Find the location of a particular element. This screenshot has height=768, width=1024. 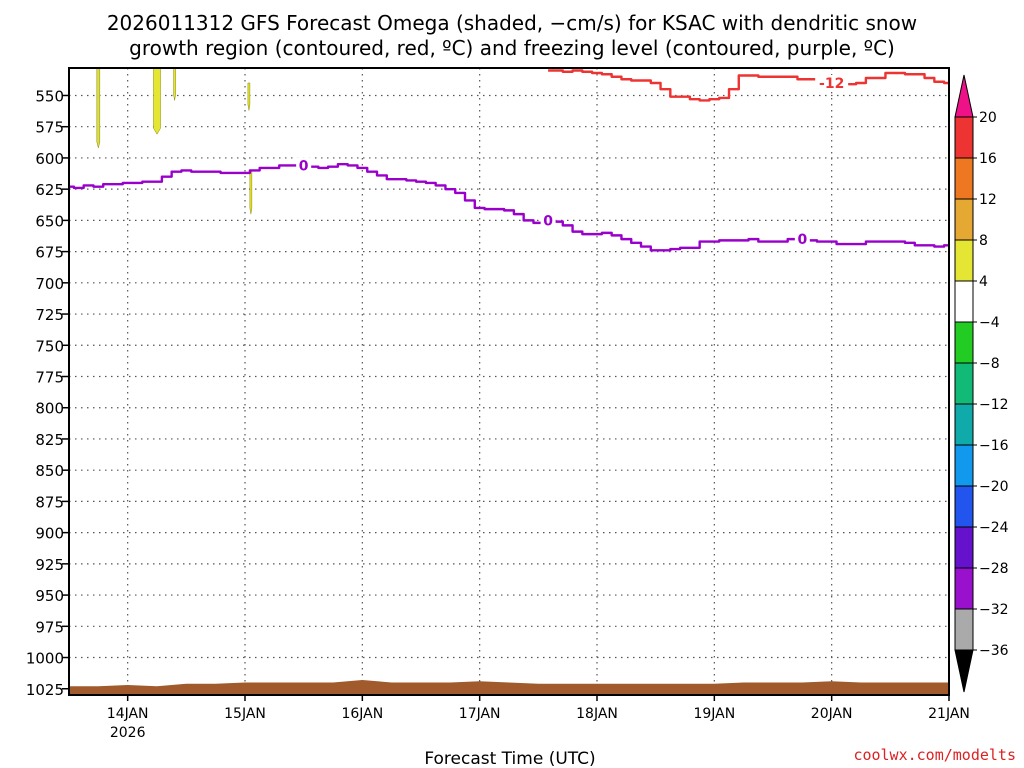

colorbar-label-3: 8 is located at coordinates (983, 241).